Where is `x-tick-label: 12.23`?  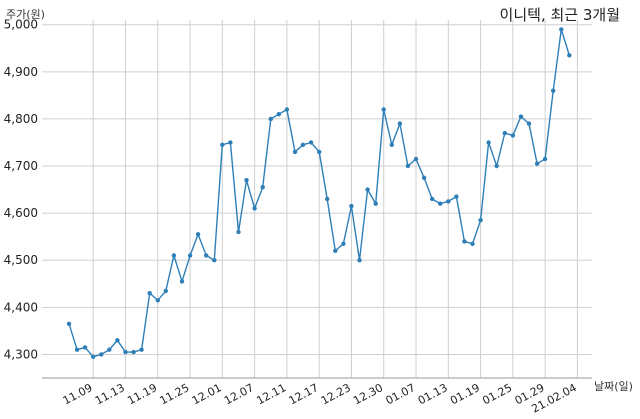 x-tick-label: 12.23 is located at coordinates (336, 394).